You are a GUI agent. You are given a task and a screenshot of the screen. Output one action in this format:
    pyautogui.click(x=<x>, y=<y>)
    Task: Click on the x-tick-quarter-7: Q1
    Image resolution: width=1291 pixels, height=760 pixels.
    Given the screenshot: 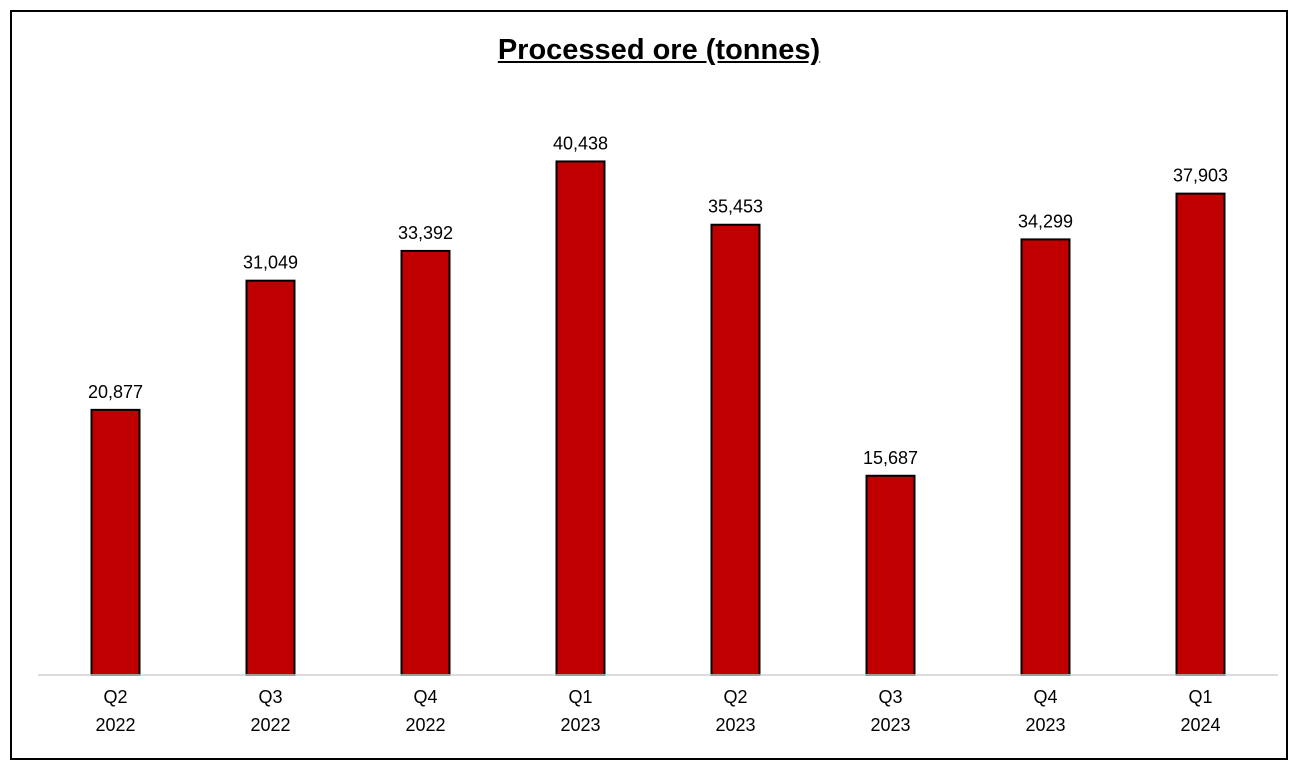 What is the action you would take?
    pyautogui.click(x=1200, y=697)
    